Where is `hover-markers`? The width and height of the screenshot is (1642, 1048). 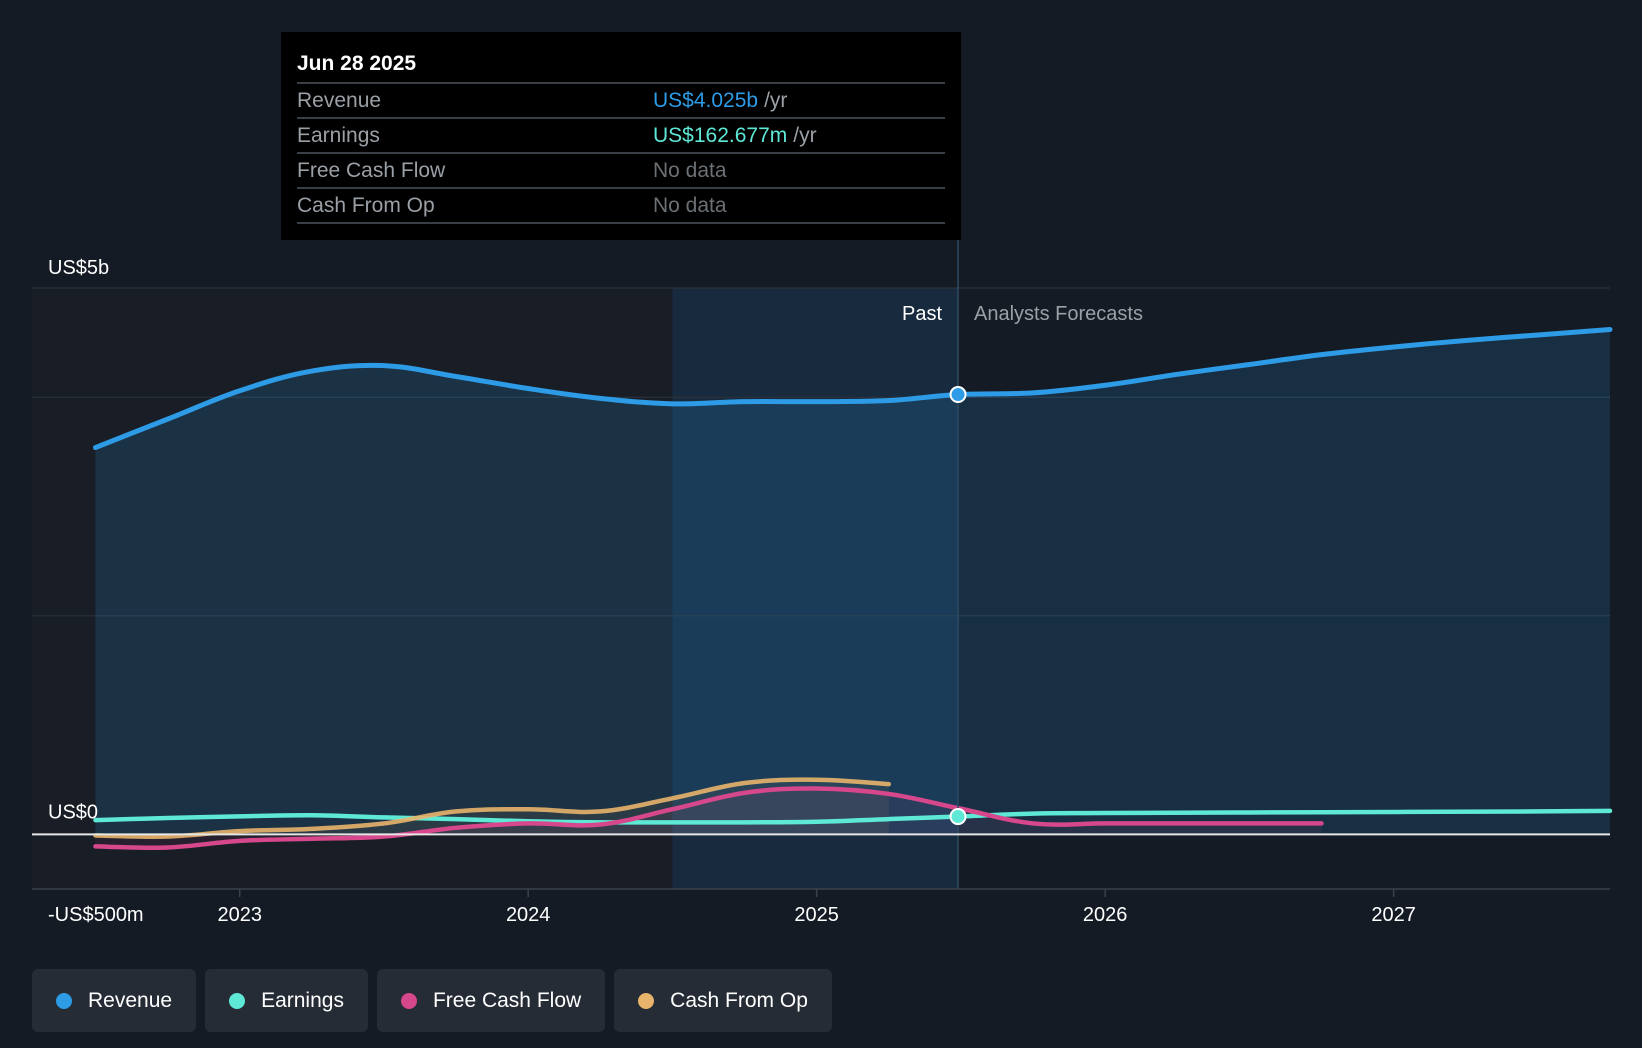 hover-markers is located at coordinates (958, 606).